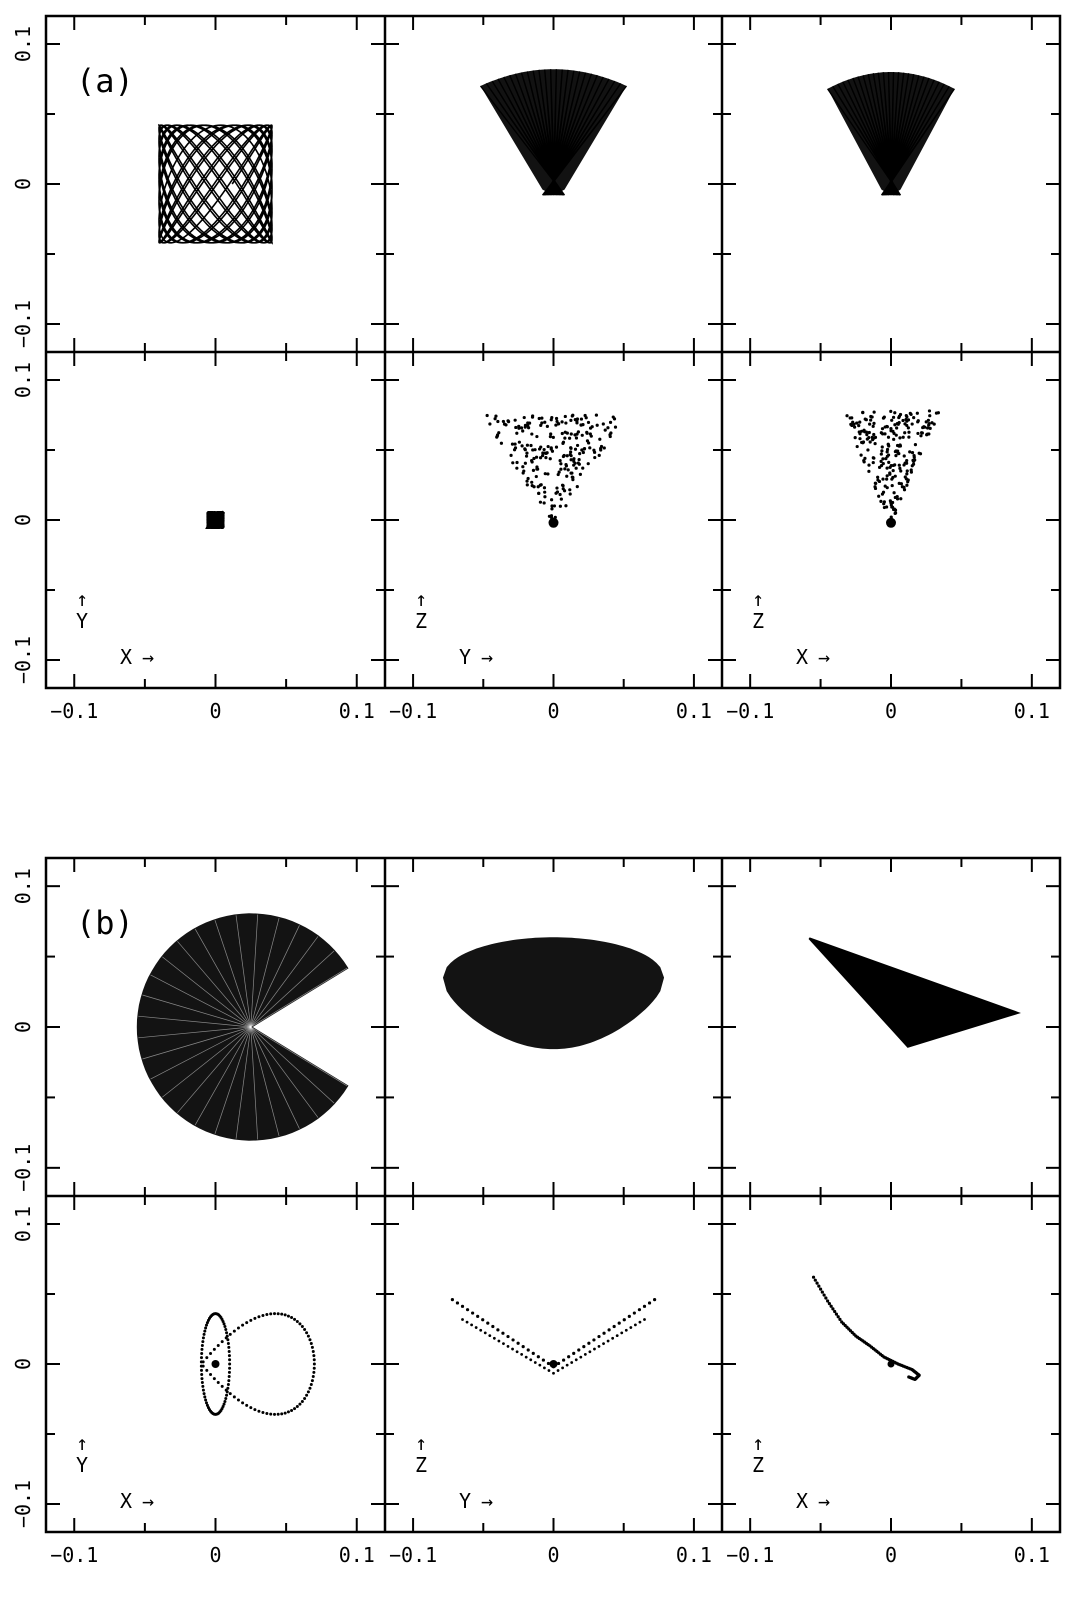 The height and width of the screenshot is (1616, 1089). Describe the element at coordinates (105, 81) in the screenshot. I see `figure-label: (a)` at that location.